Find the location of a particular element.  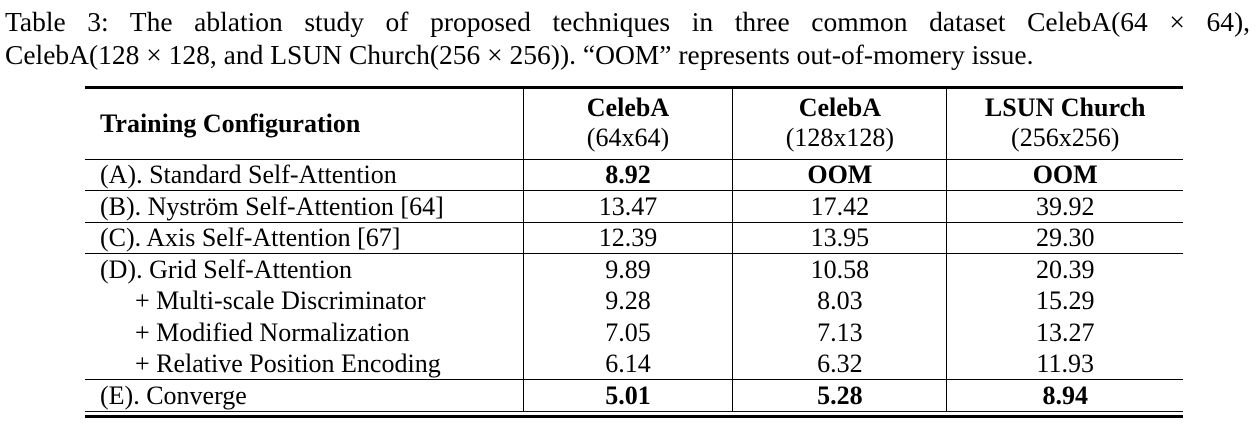

value-cell: 20.39 is located at coordinates (1064, 269).